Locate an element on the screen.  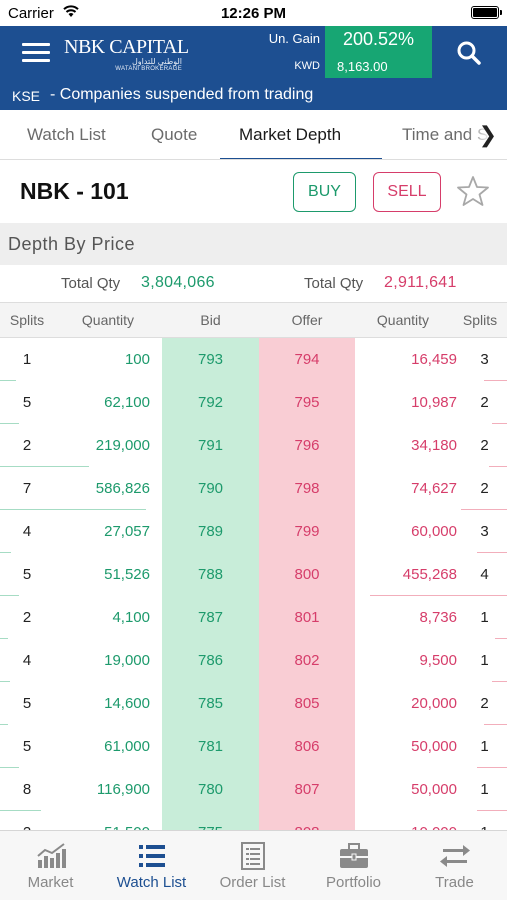
offer-price: 800 is located at coordinates (307, 574).